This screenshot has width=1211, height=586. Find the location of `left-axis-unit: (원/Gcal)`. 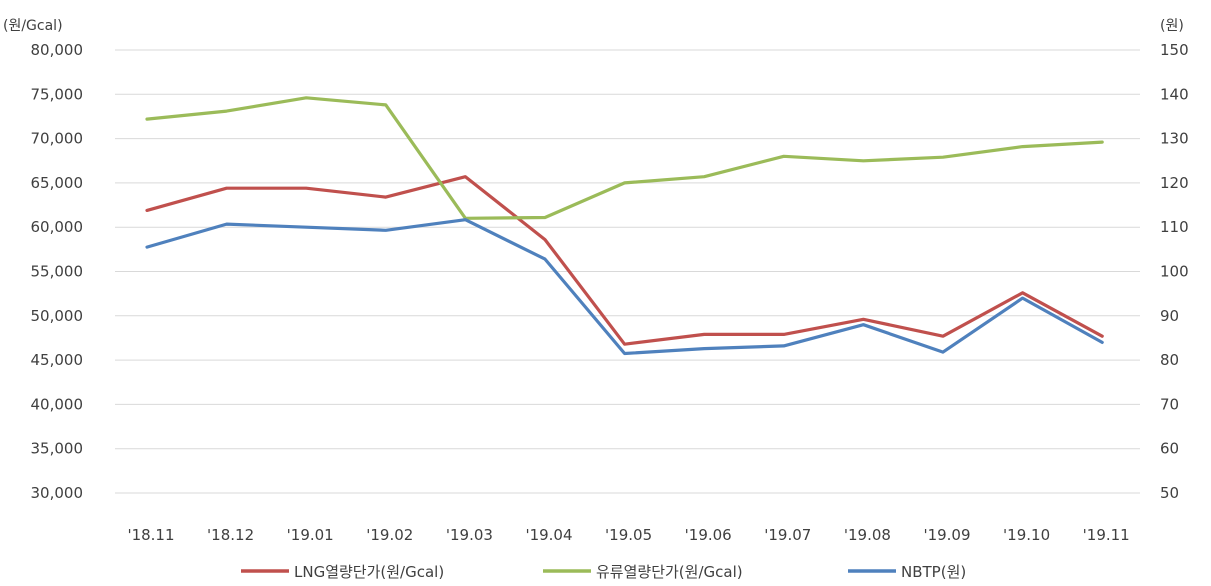

left-axis-unit: (원/Gcal) is located at coordinates (33, 26).